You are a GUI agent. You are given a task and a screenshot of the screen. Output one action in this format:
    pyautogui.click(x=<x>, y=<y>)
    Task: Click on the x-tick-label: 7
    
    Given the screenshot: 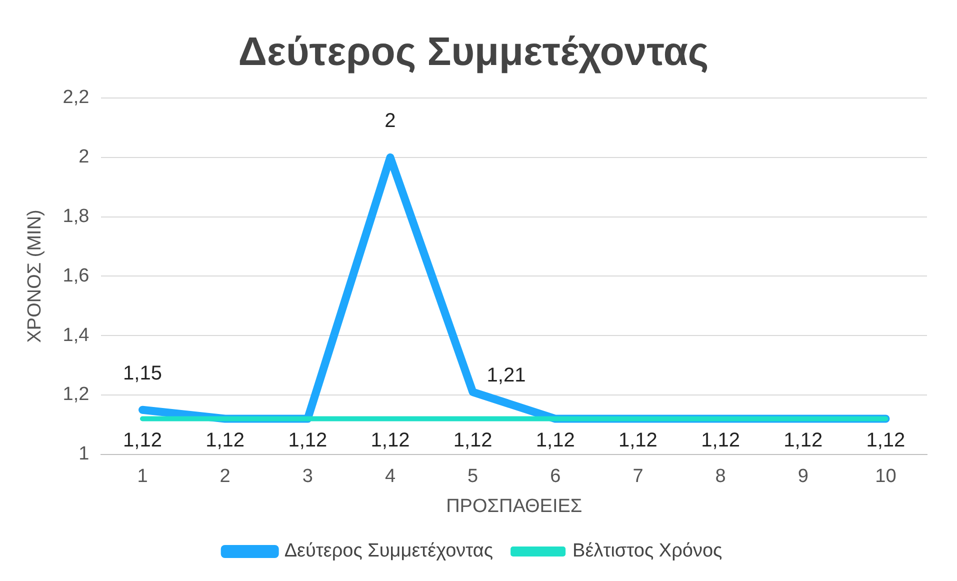 What is the action you would take?
    pyautogui.click(x=638, y=477)
    